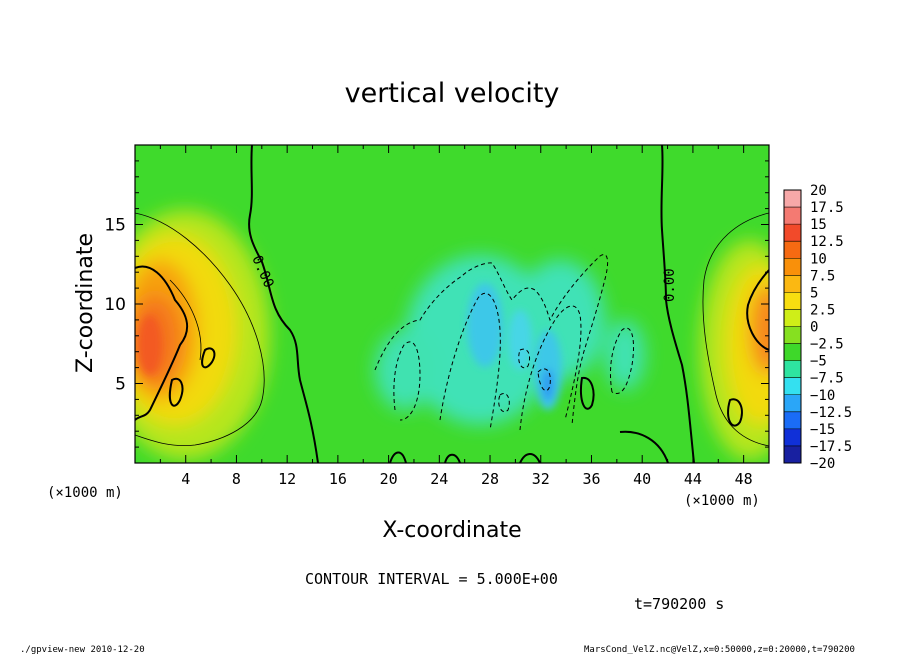 Image resolution: width=904 pixels, height=654 pixels. Describe the element at coordinates (150, 345) in the screenshot. I see `field-red-left` at that location.